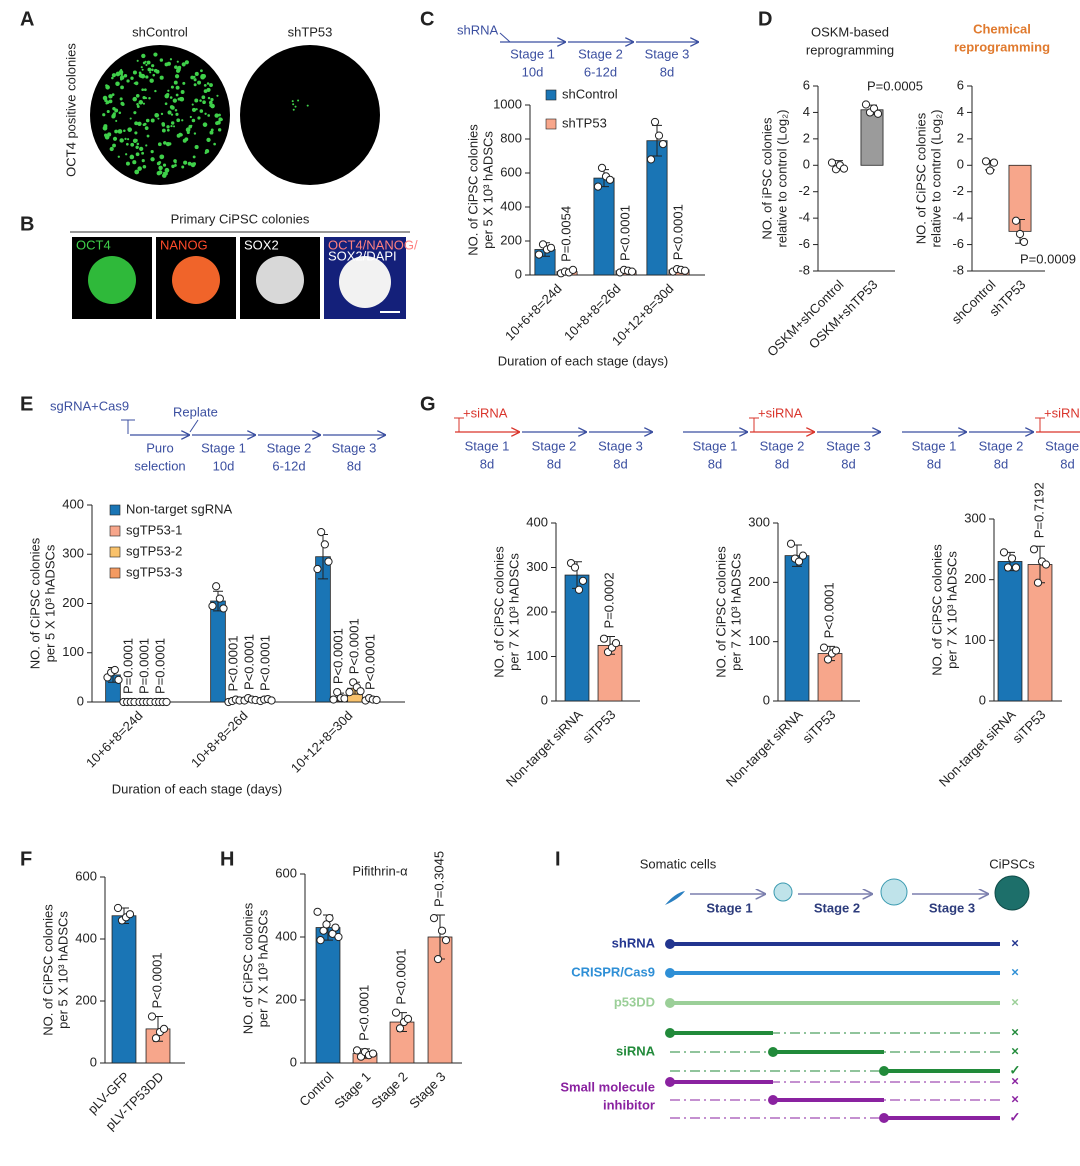 This screenshot has height=1166, width=1080. What do you see at coordinates (533, 71) in the screenshot?
I see `stage-duration: 10d` at bounding box center [533, 71].